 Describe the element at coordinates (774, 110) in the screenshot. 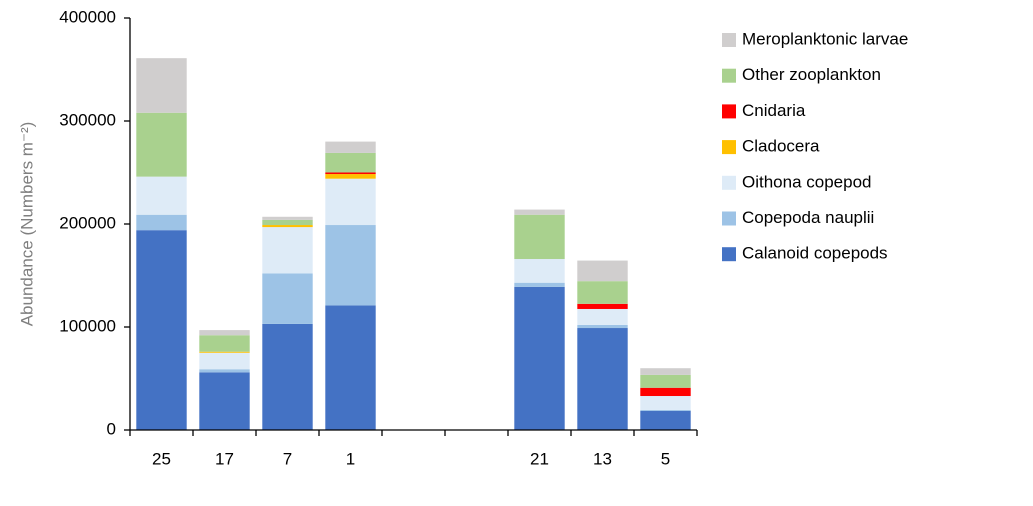

I see `legend-label: Cnidaria` at that location.